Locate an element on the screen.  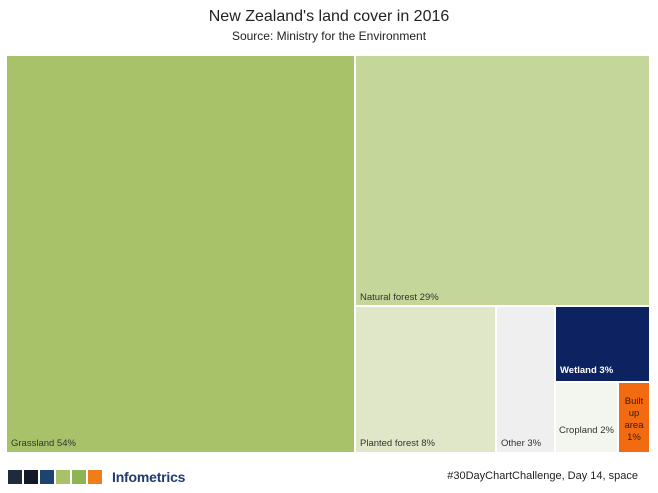
treemap-label-wetland: Wetland 3% is located at coordinates (587, 370).